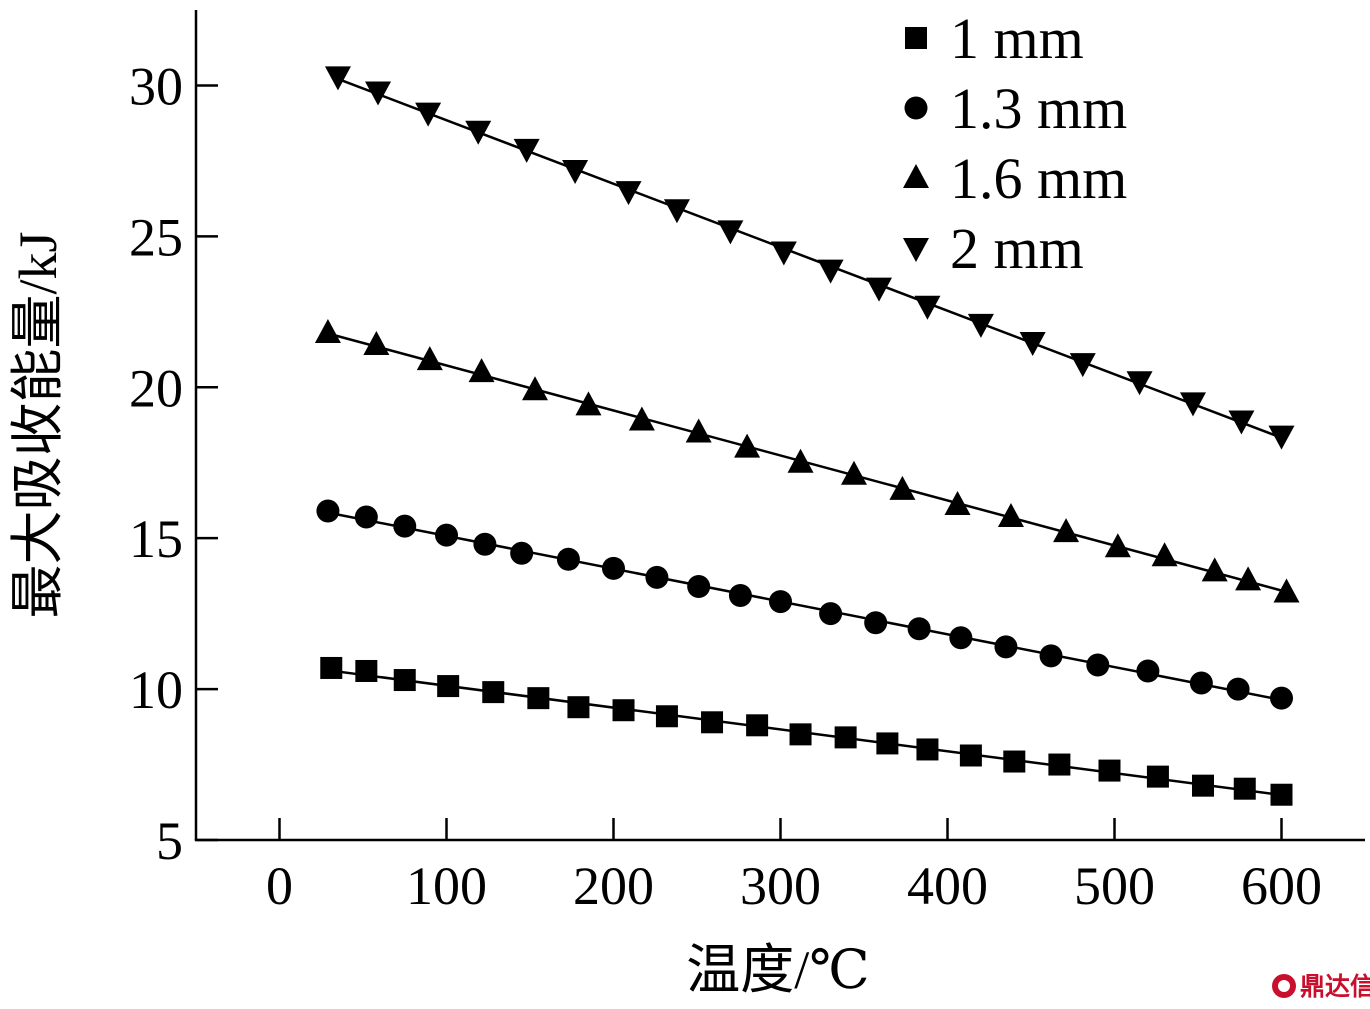  What do you see at coordinates (1335, 986) in the screenshot?
I see `watermark-text: 鼎达信` at bounding box center [1335, 986].